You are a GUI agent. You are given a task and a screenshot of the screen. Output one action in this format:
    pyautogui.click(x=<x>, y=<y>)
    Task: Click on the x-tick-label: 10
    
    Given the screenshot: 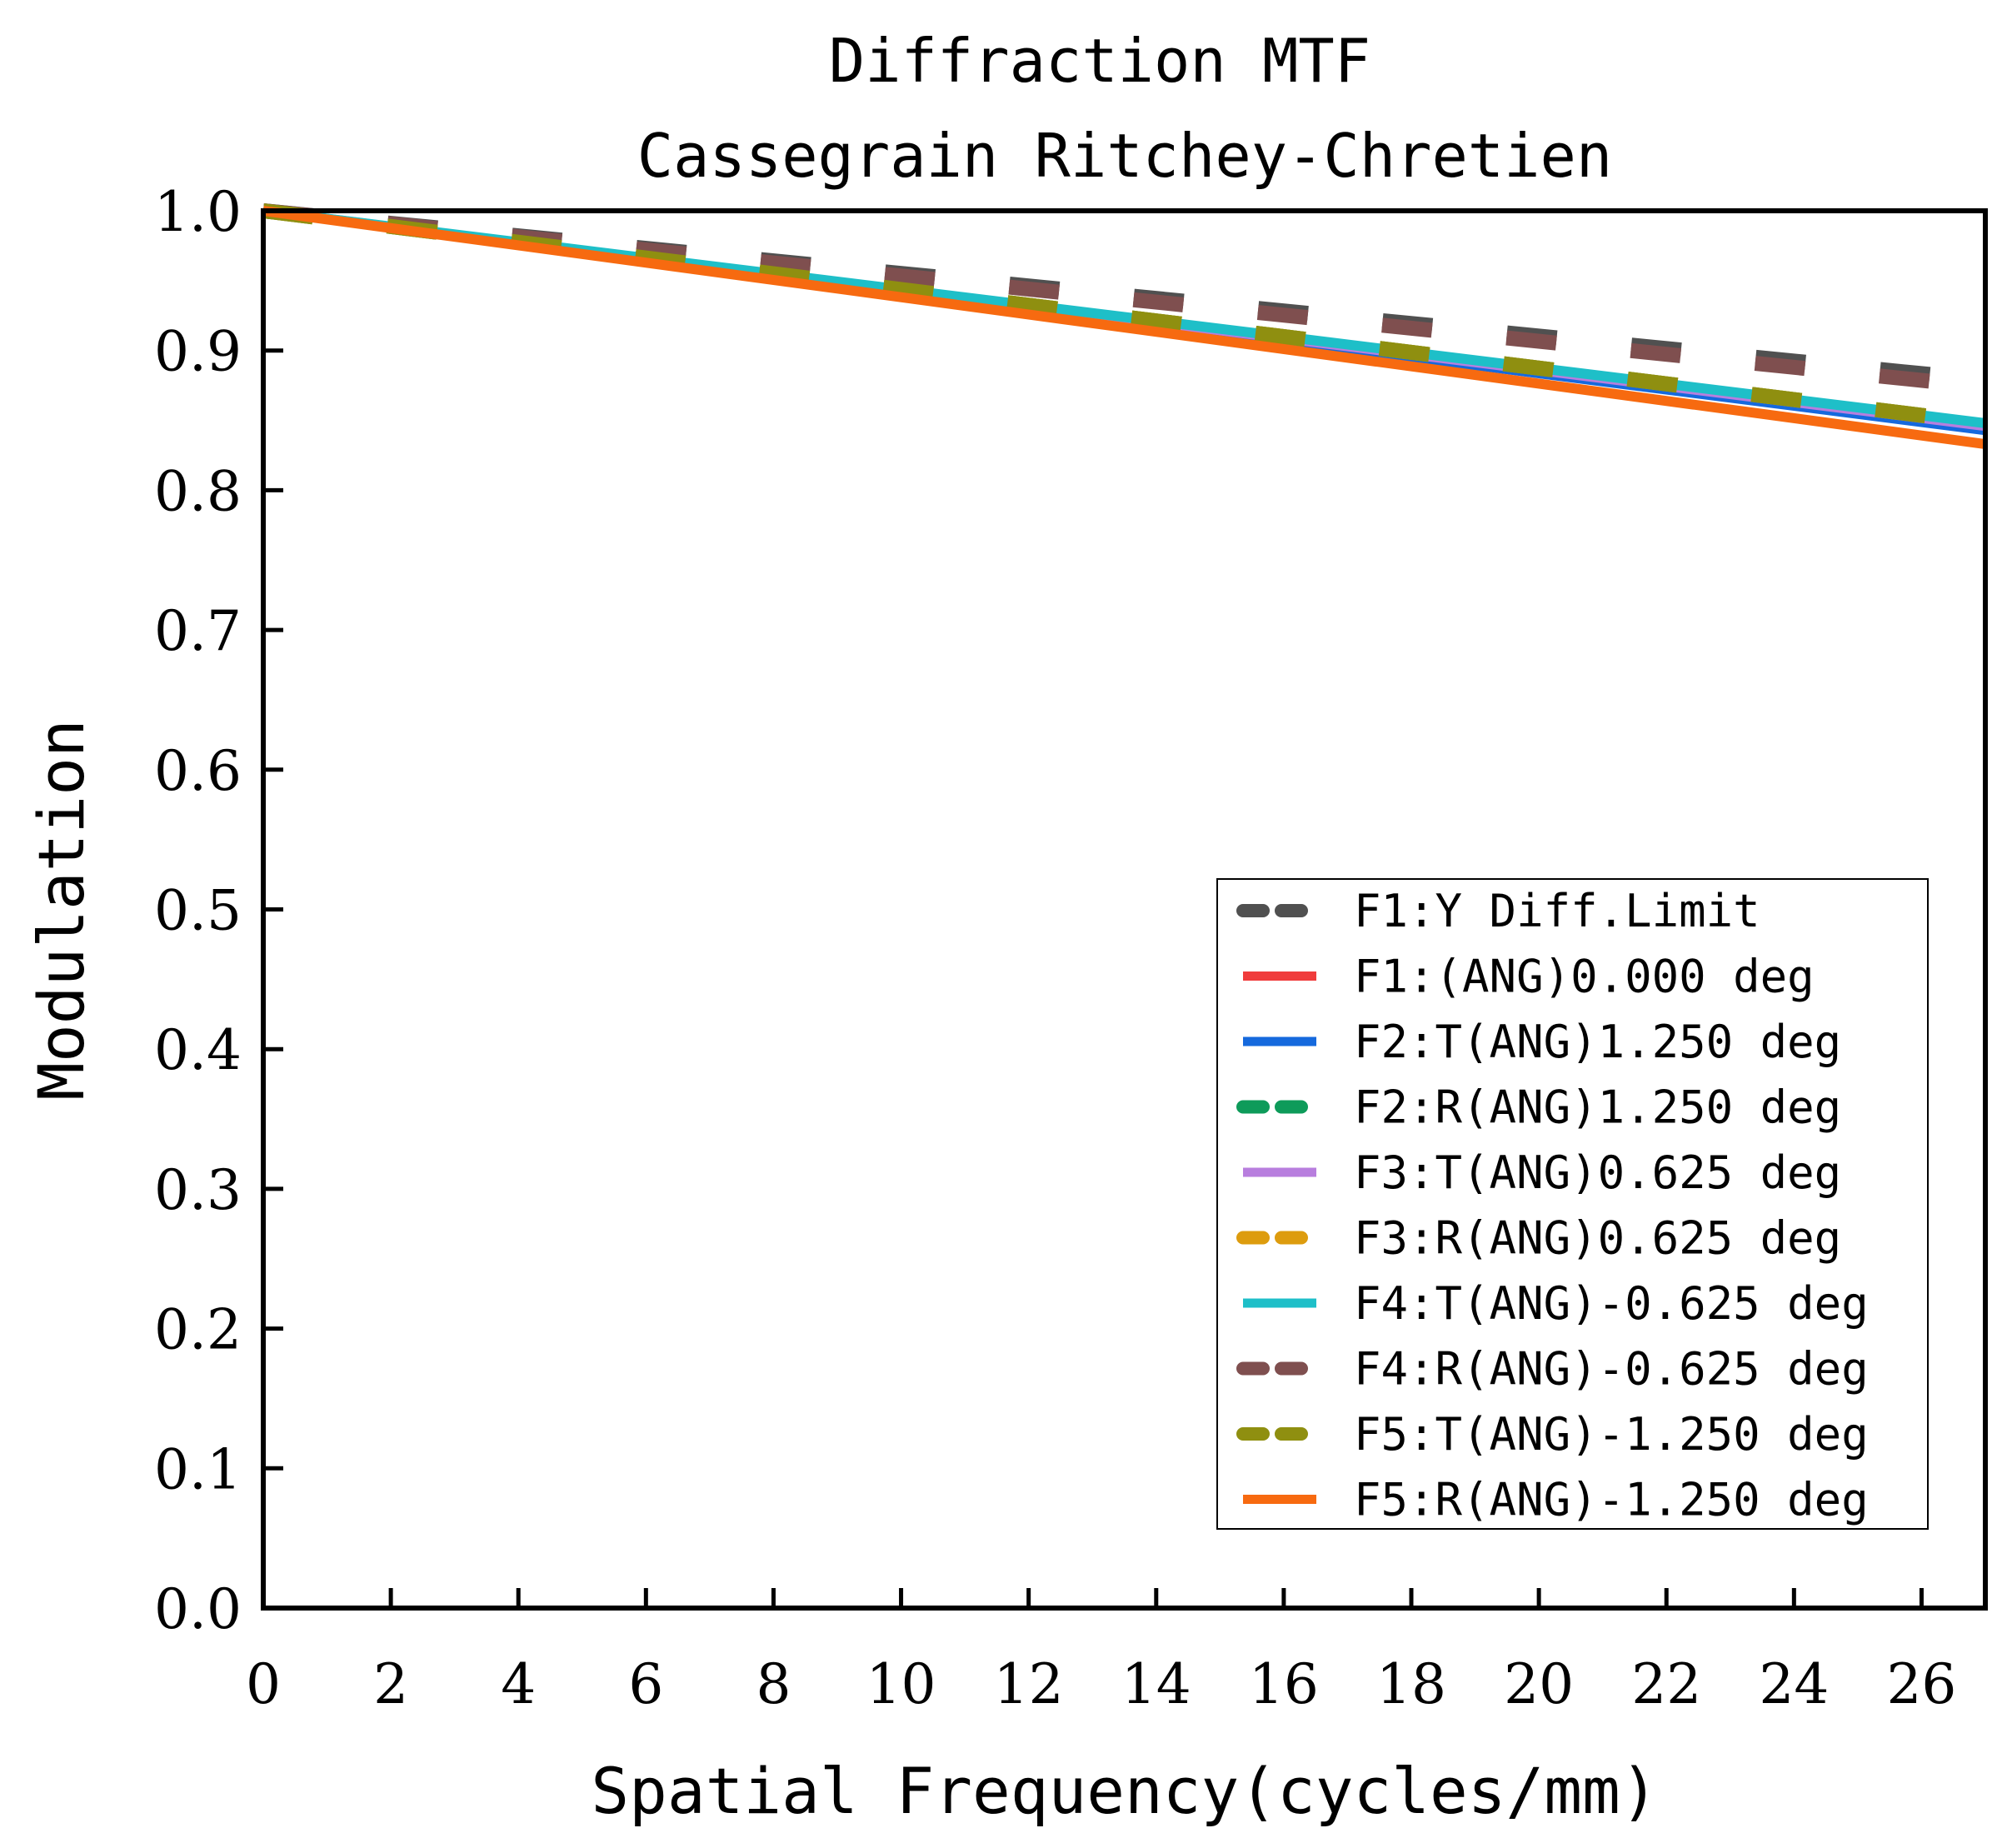 What is the action you would take?
    pyautogui.click(x=901, y=1684)
    